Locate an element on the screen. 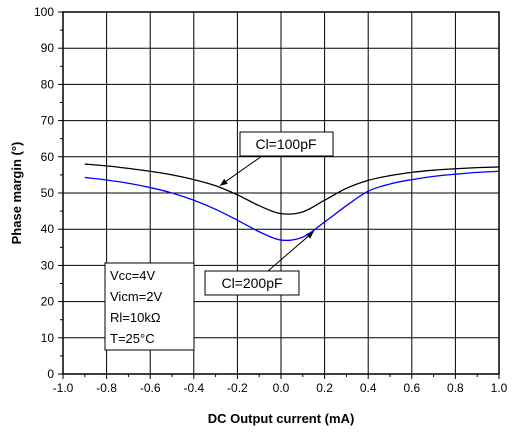  x-tick-label: -0.6 is located at coordinates (150, 388).